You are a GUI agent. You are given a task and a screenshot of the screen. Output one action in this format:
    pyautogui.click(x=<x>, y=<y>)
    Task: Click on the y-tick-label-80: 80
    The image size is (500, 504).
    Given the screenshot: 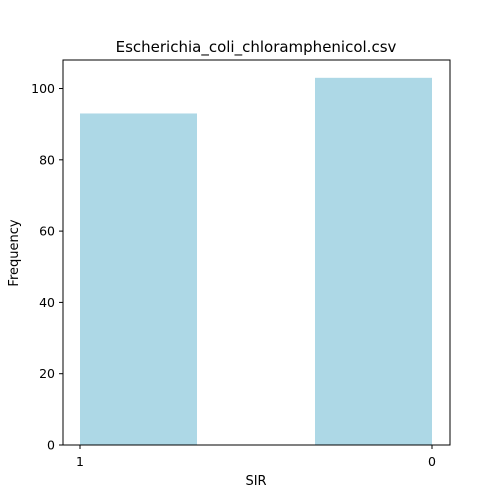 What is the action you would take?
    pyautogui.click(x=47, y=159)
    